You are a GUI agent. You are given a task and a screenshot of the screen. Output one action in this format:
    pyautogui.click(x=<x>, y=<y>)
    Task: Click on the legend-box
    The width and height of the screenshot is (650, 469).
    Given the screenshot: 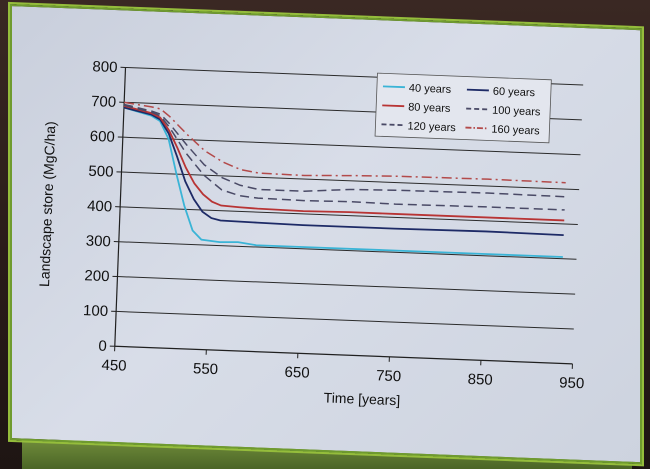 What is the action you would take?
    pyautogui.click(x=463, y=108)
    